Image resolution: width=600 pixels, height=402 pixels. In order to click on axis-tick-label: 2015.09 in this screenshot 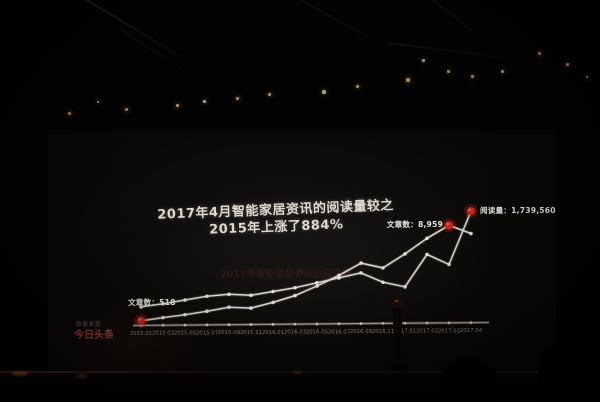, I will do `click(229, 333)`.